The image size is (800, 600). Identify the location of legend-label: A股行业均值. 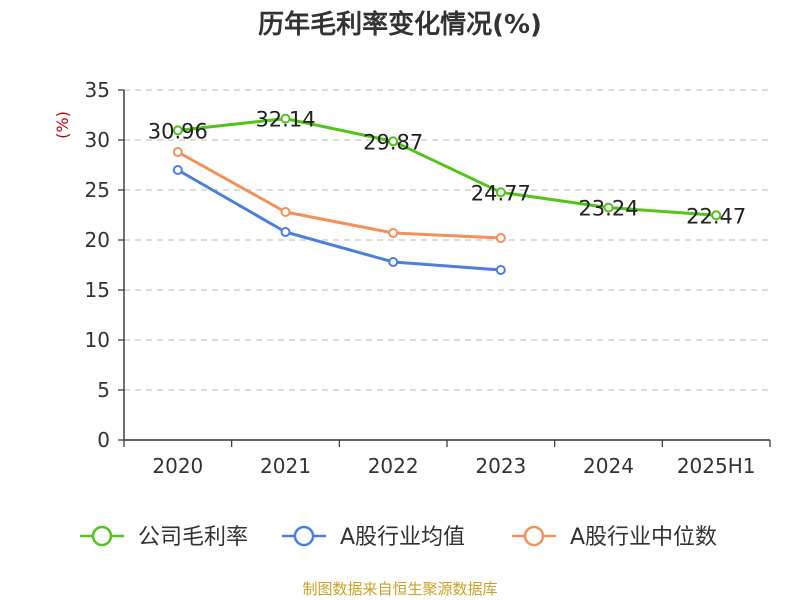
(402, 537).